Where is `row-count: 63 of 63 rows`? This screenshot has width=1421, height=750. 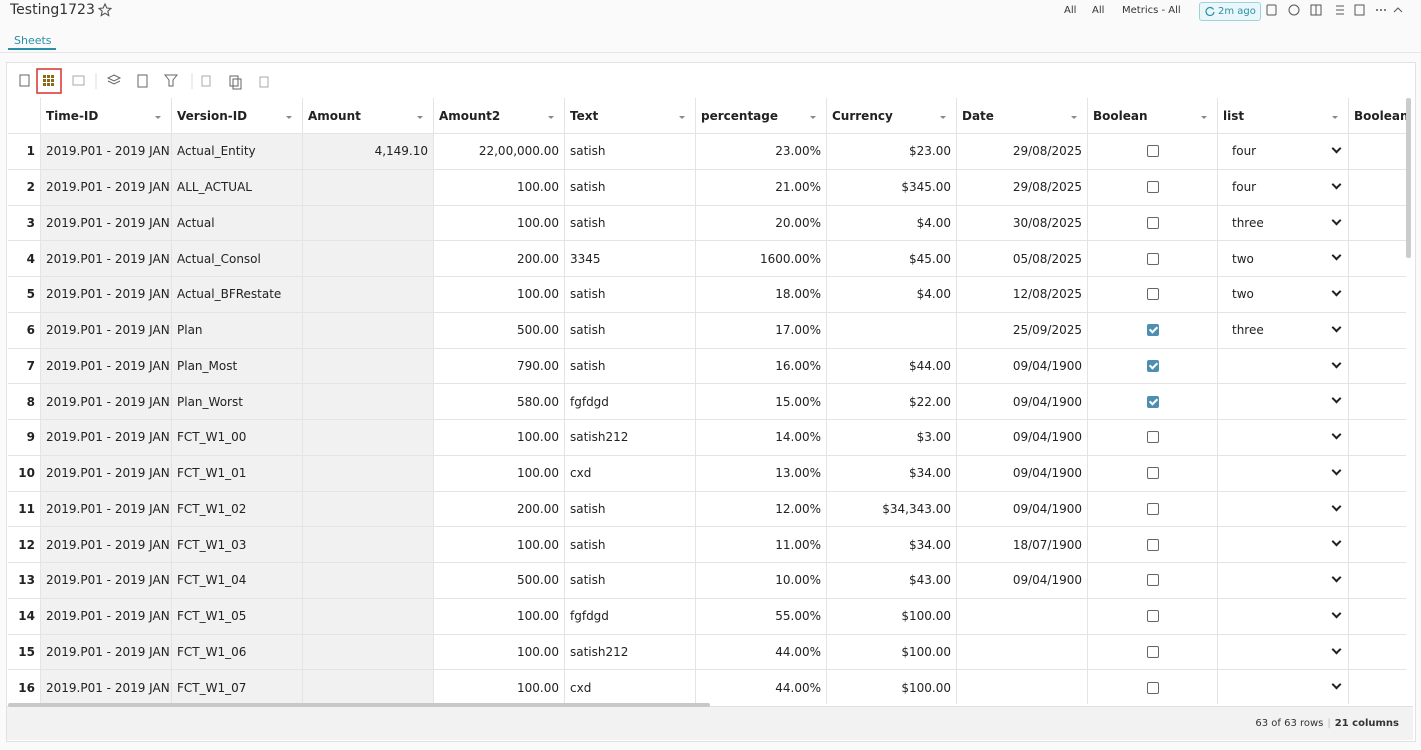 row-count: 63 of 63 rows is located at coordinates (1289, 723).